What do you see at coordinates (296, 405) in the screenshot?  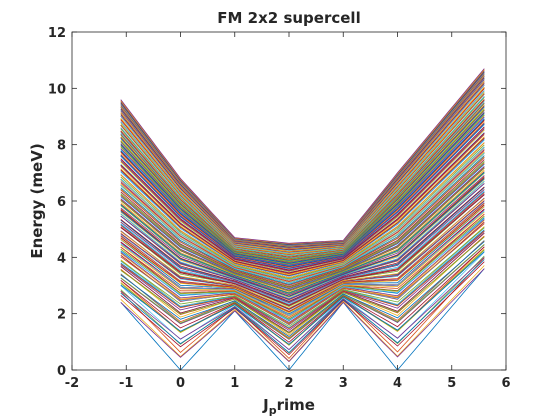 I see `x-axis-label-rest: rime` at bounding box center [296, 405].